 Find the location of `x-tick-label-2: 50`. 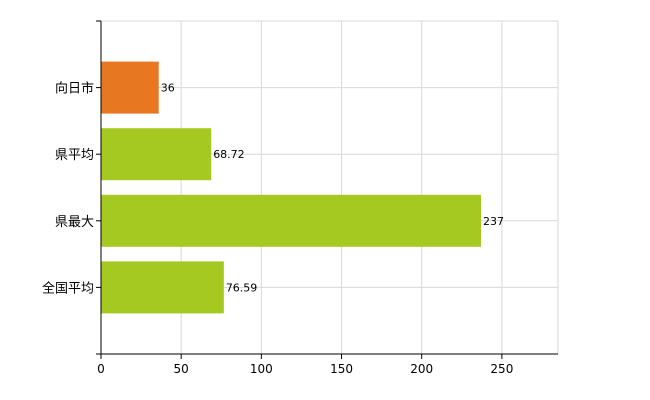

x-tick-label-2: 50 is located at coordinates (181, 369).